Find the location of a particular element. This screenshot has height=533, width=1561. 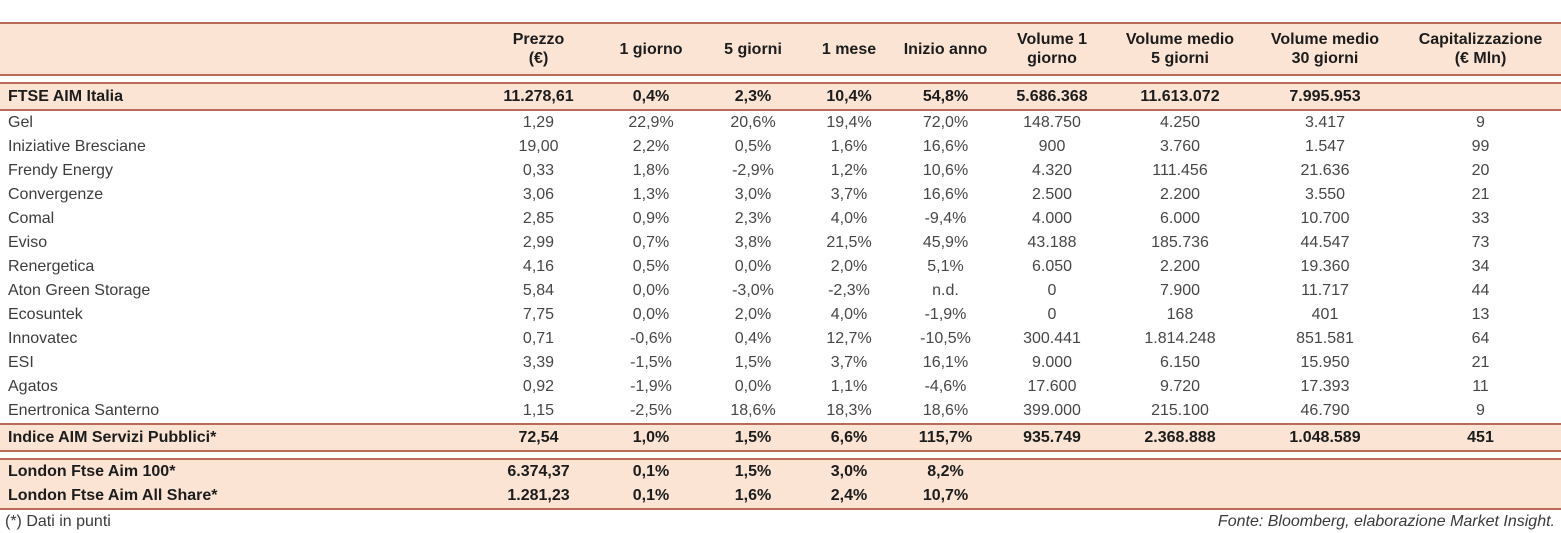

row-label: Renergetica is located at coordinates (51, 267).